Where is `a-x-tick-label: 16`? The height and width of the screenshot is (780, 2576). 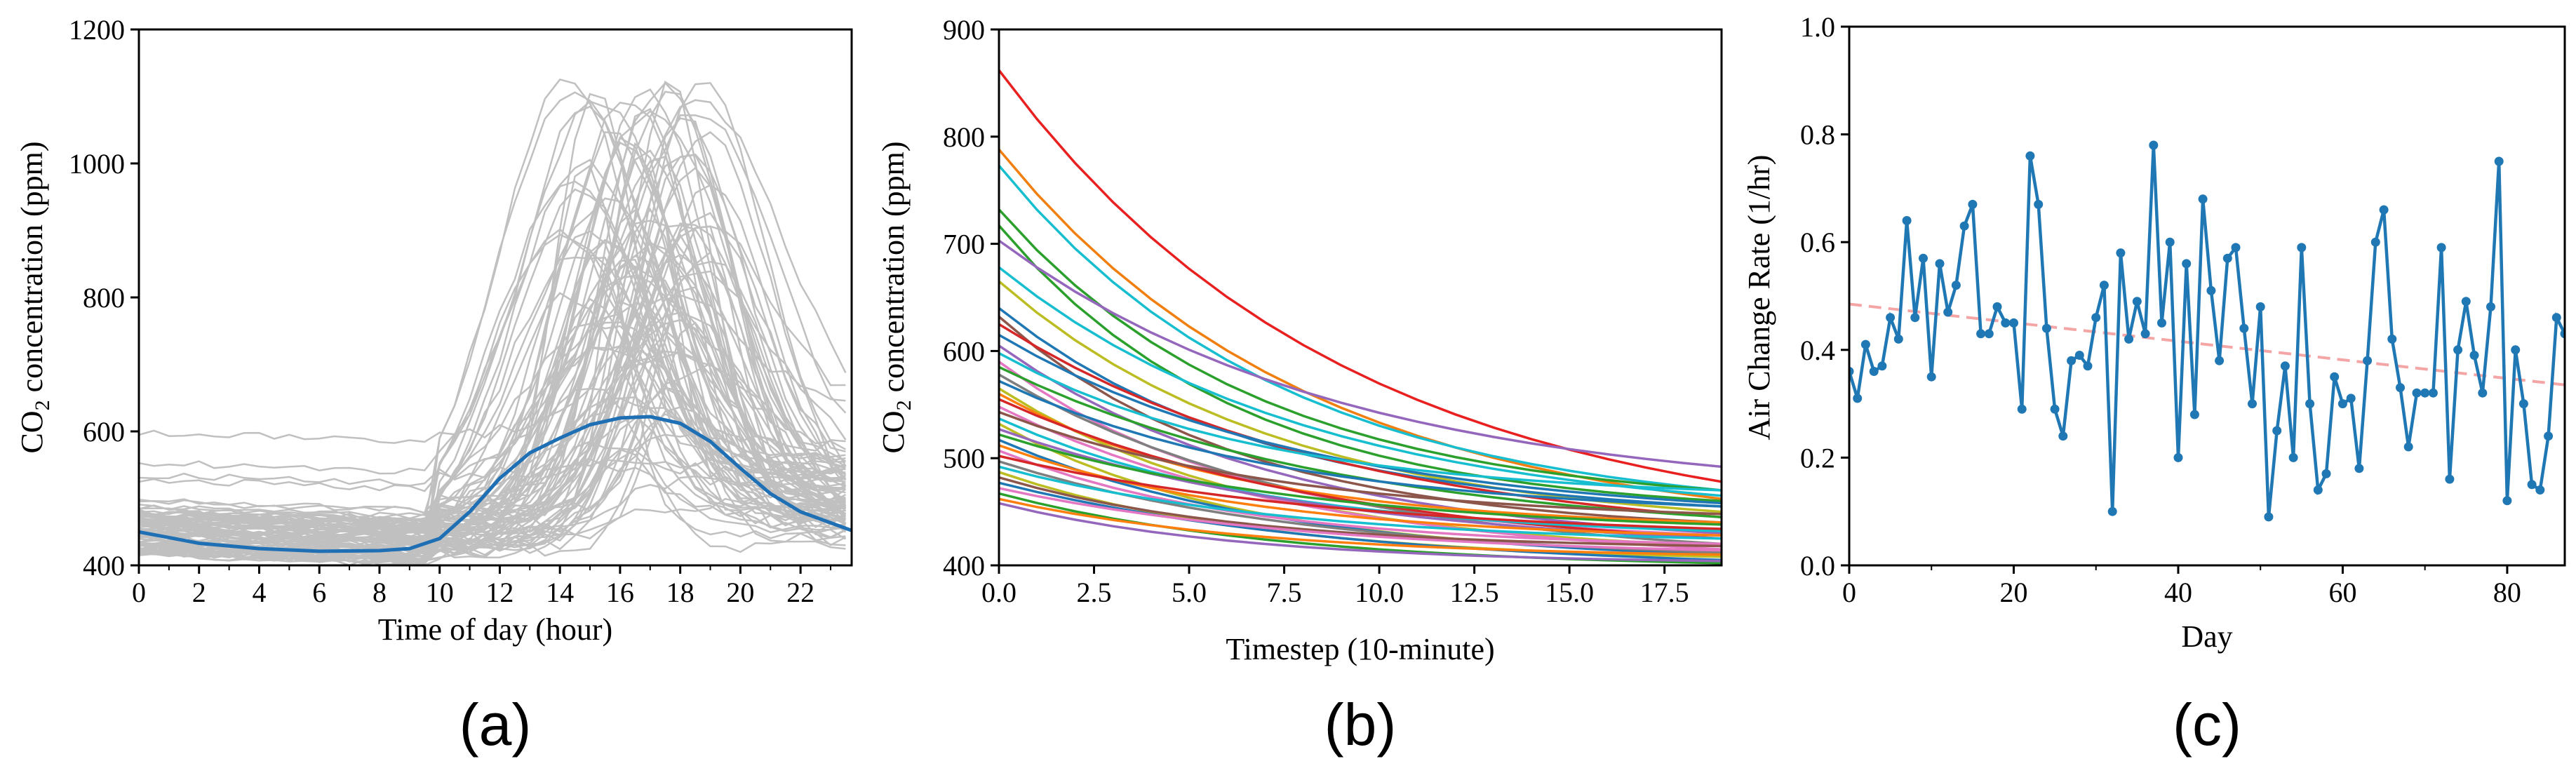 a-x-tick-label: 16 is located at coordinates (620, 592).